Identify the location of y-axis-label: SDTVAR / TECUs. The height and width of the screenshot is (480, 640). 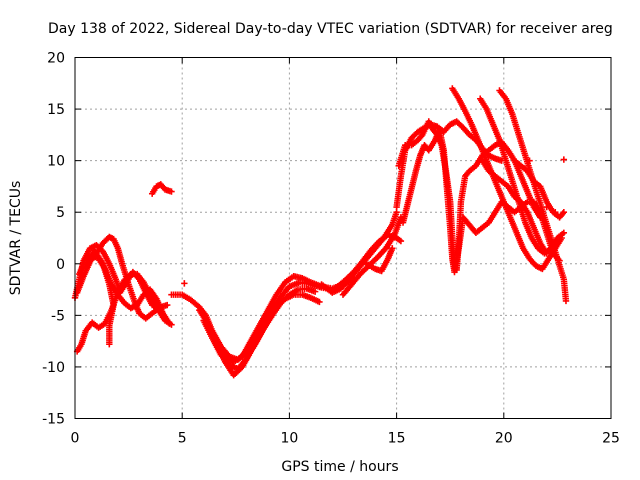
(16, 238).